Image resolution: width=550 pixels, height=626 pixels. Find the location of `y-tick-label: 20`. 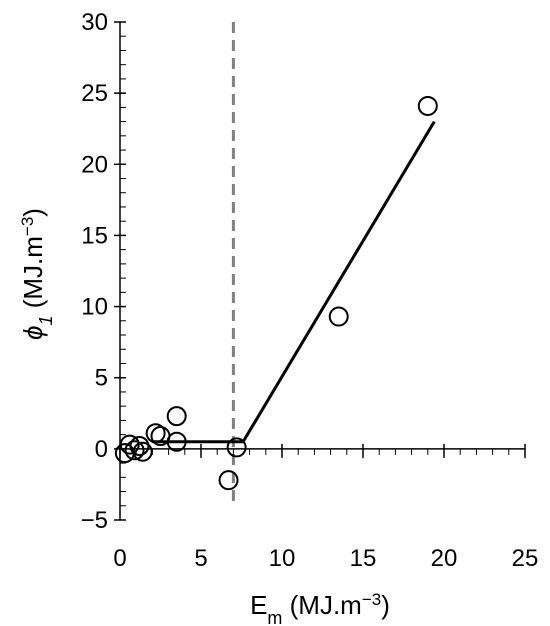

y-tick-label: 20 is located at coordinates (94, 164).